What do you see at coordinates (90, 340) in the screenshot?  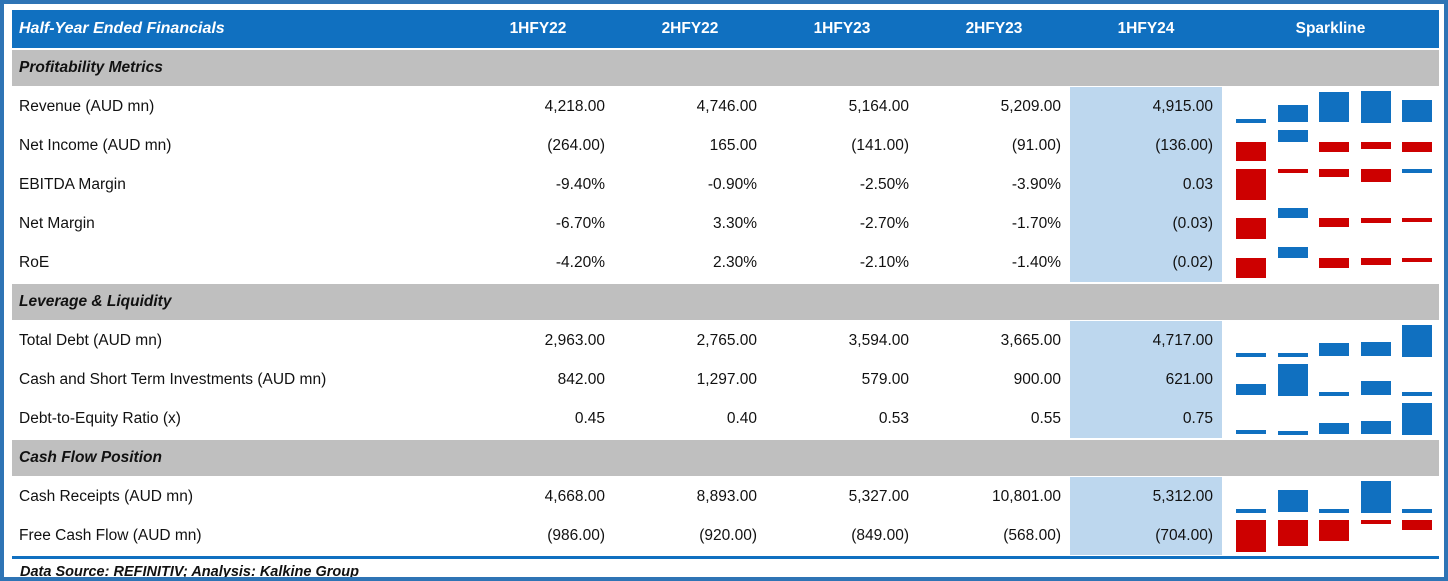 I see `row-label: Total Debt (AUD mn)` at bounding box center [90, 340].